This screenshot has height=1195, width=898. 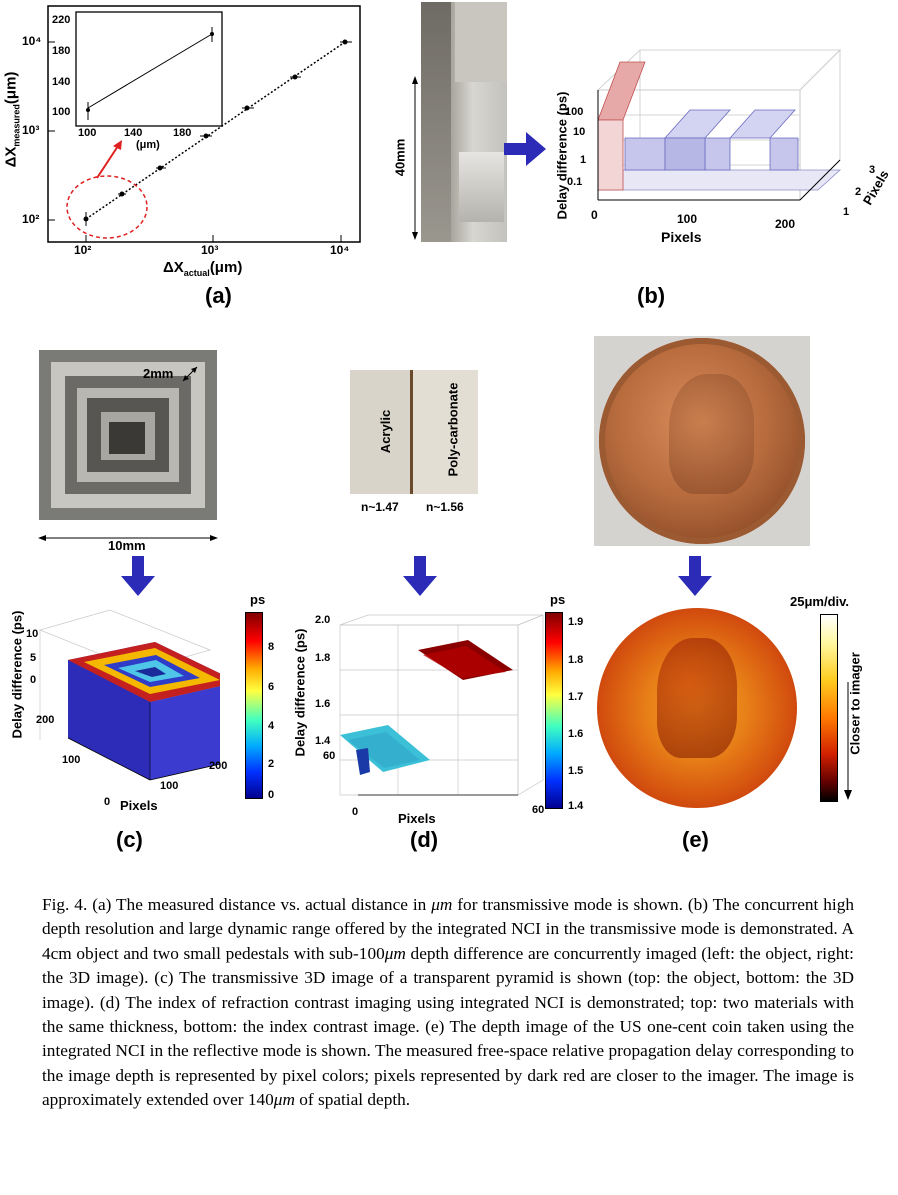 I want to click on panel-d-ztick-1: 2.0, so click(x=323, y=620).